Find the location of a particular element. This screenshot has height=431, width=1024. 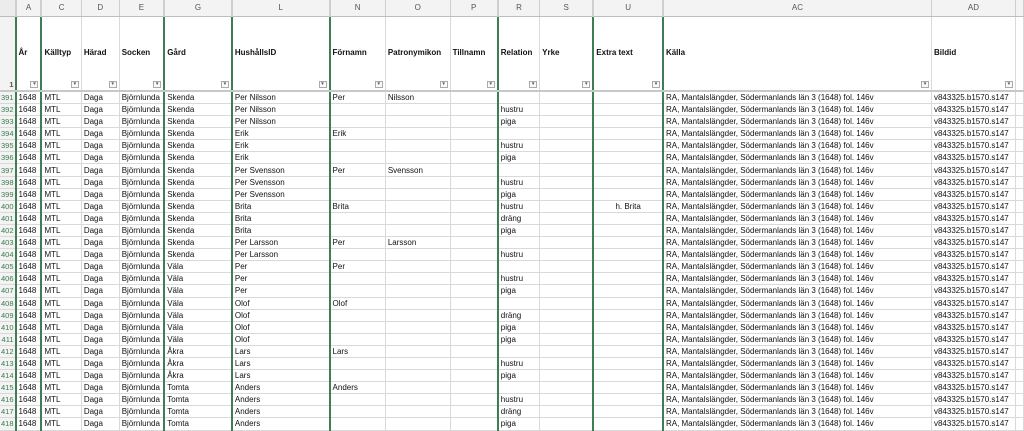

column-header-r: R is located at coordinates (518, 8).